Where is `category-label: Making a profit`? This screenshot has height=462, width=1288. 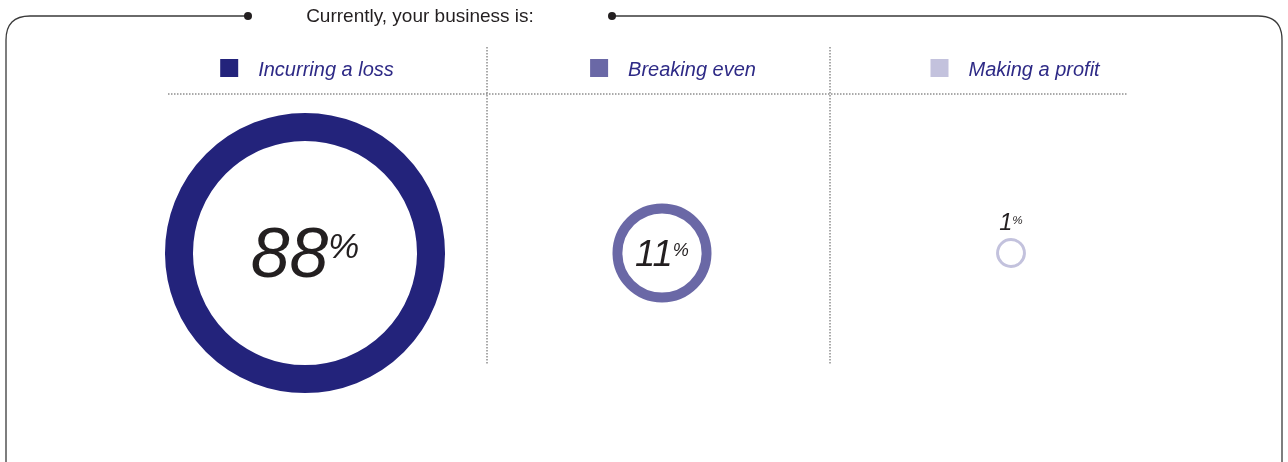 category-label: Making a profit is located at coordinates (1035, 69).